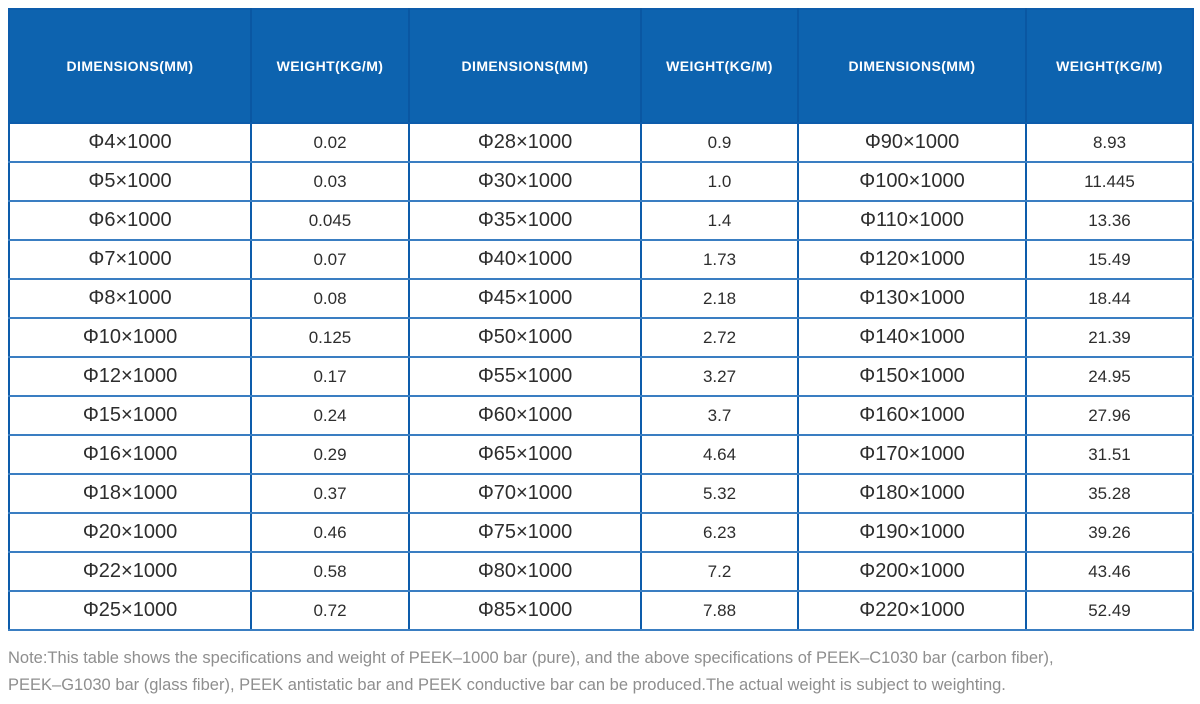 This screenshot has height=704, width=1200. What do you see at coordinates (912, 454) in the screenshot?
I see `dimension-cell: Φ170×1000` at bounding box center [912, 454].